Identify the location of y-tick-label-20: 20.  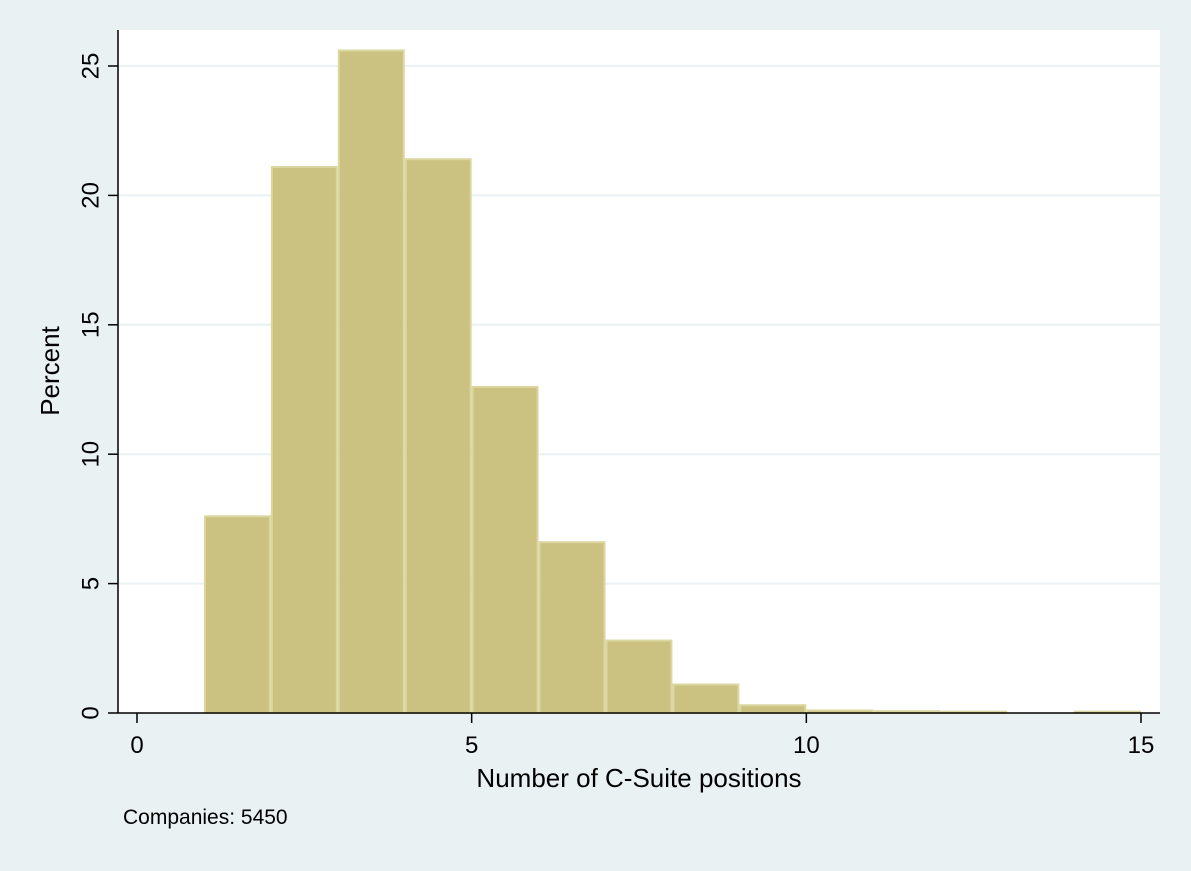
(90, 195).